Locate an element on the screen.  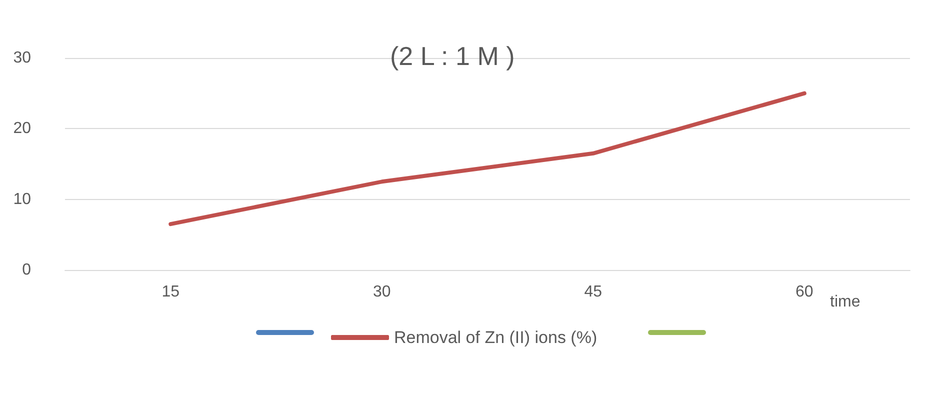
x-tick-label: 30 is located at coordinates (381, 292).